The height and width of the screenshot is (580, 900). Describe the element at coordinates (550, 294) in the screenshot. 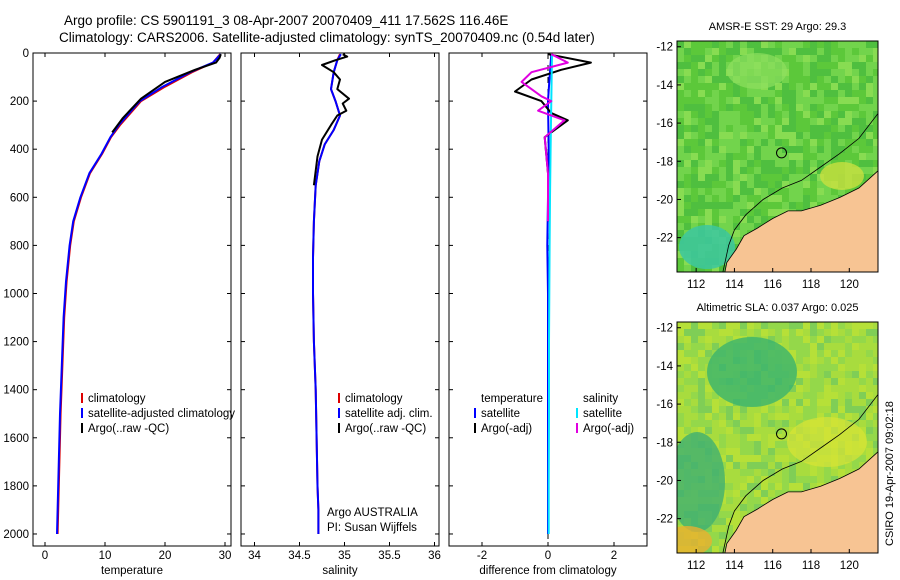

I see `difference-series-salinity-satellite` at that location.